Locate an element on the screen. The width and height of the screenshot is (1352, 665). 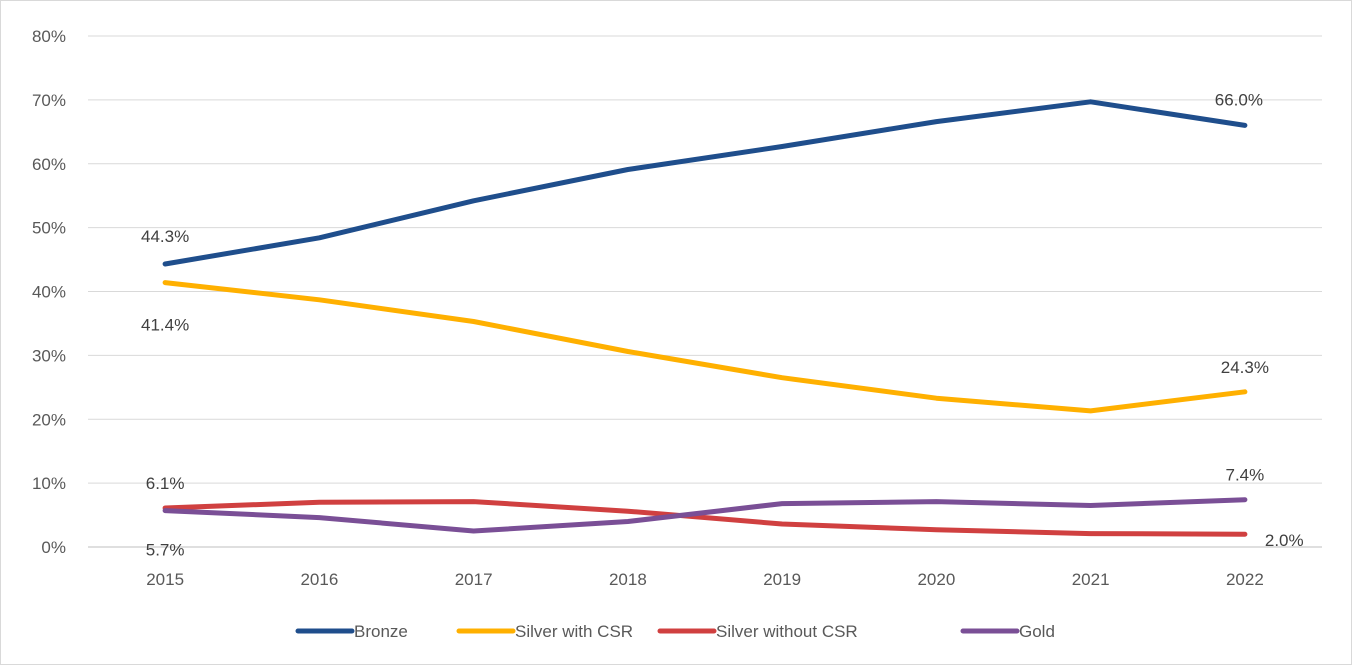
x-tick-label: 2016 is located at coordinates (319, 579).